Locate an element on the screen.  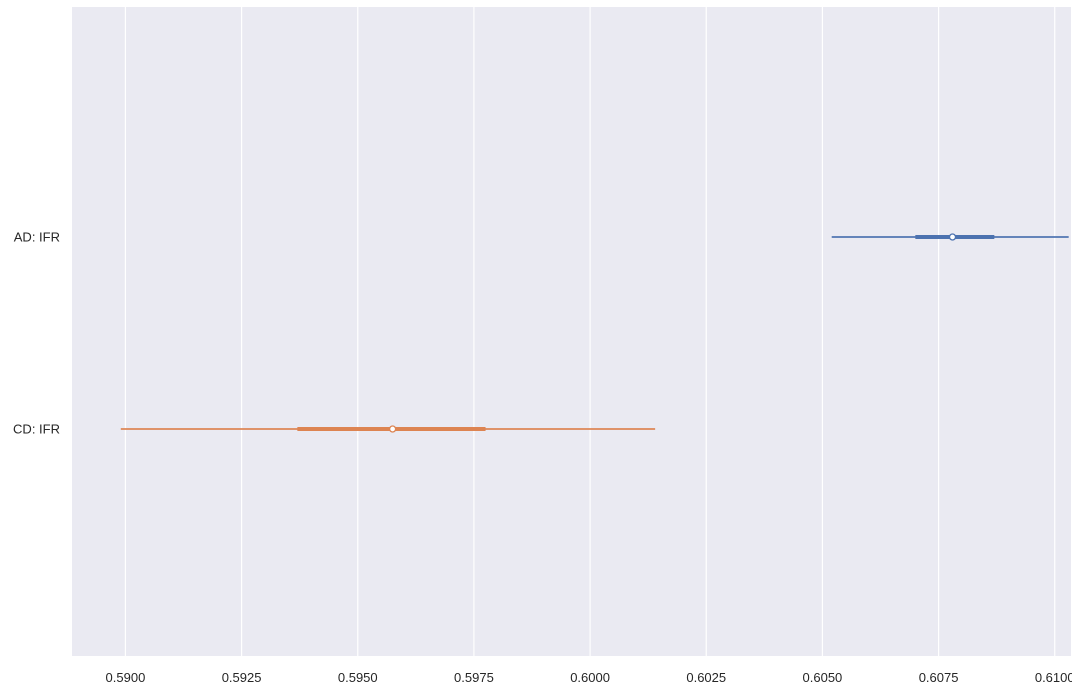
x-tick-label: 0.6000 is located at coordinates (590, 677).